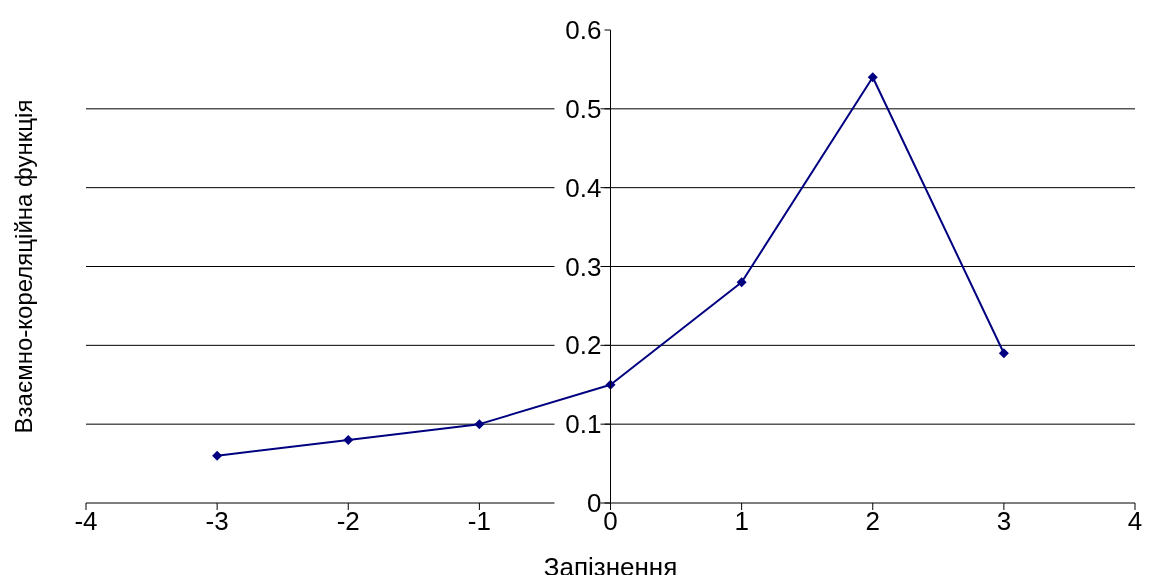  I want to click on y-tick-label: 0.4, so click(583, 187).